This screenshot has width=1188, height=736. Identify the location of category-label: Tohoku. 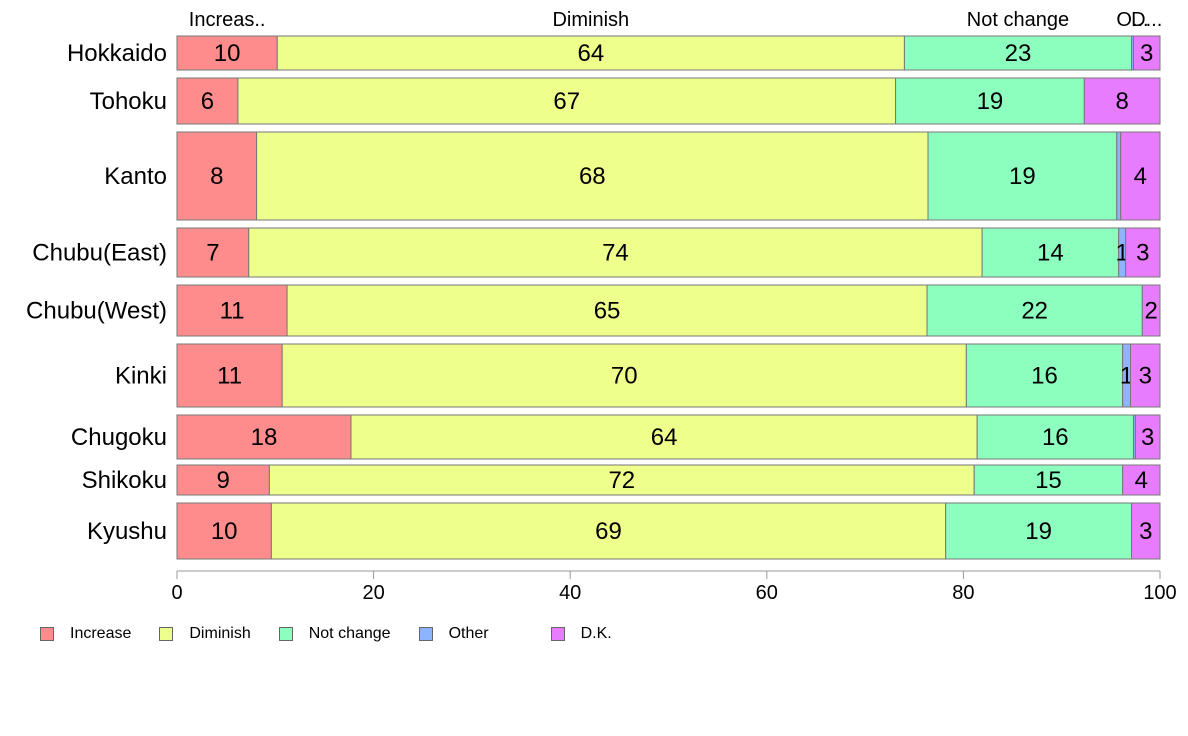
(128, 101).